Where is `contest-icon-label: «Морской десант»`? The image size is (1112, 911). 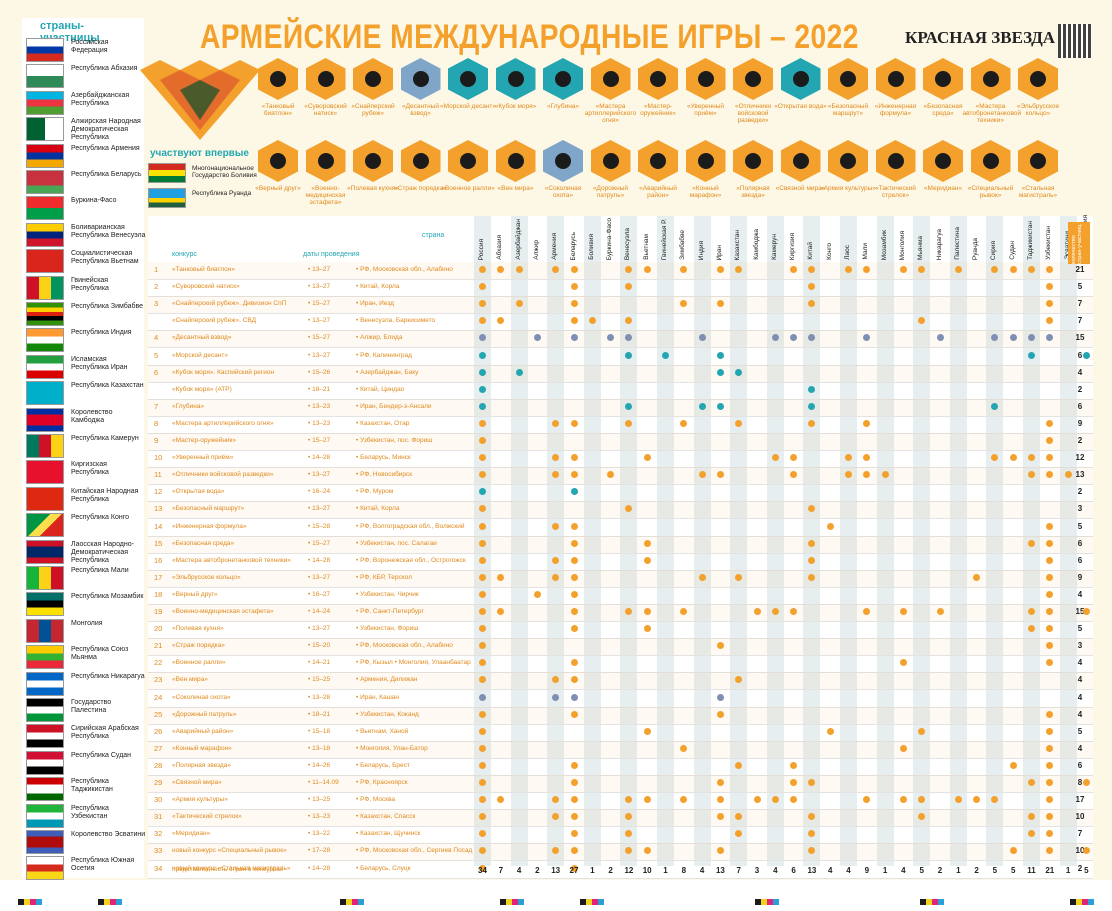 contest-icon-label: «Морской десант» is located at coordinates (468, 106).